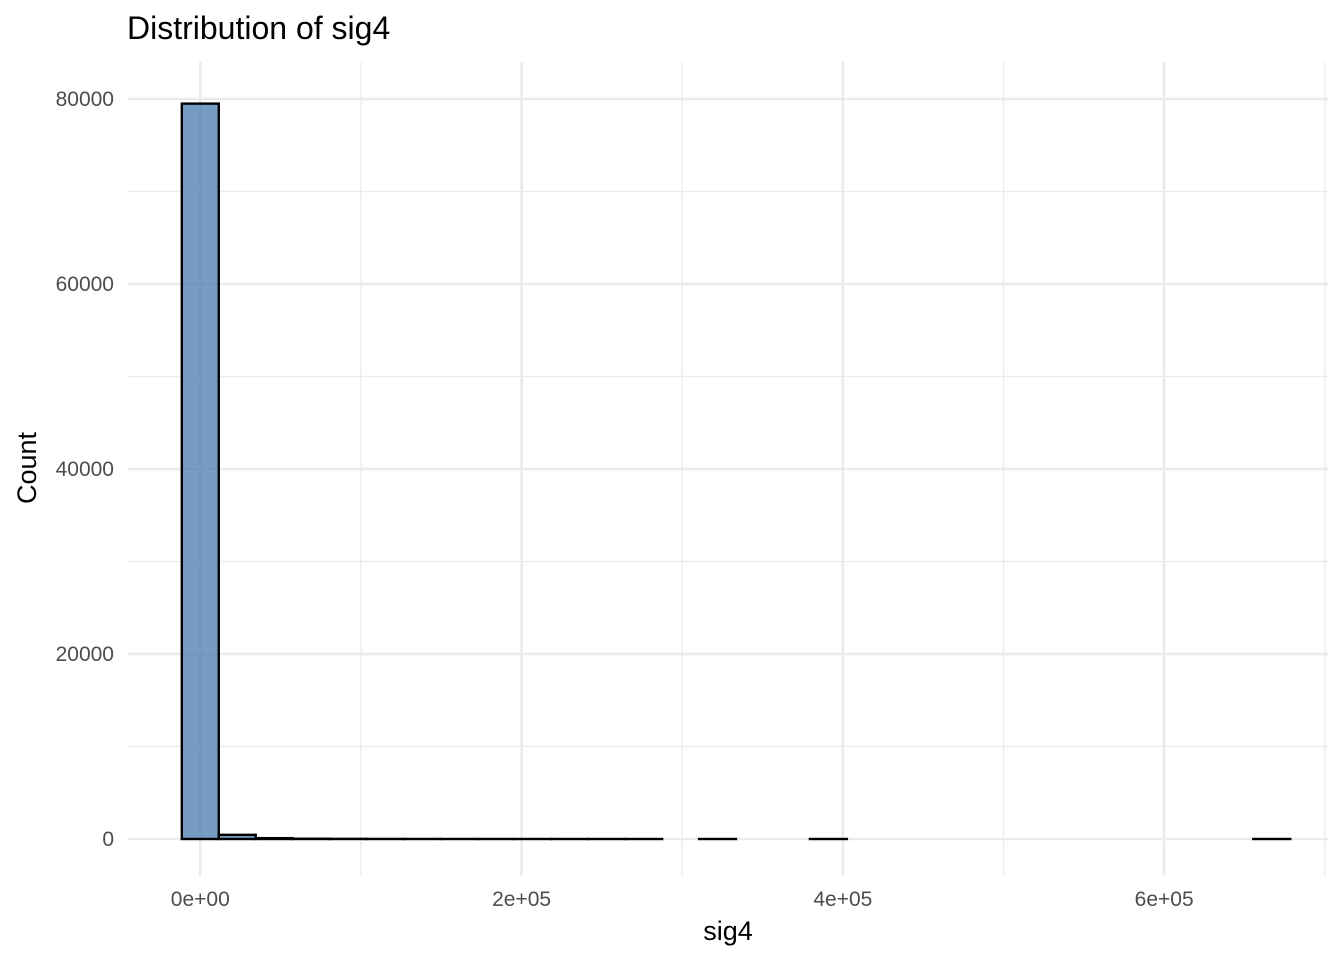  What do you see at coordinates (27, 467) in the screenshot?
I see `y-axis-title: Count` at bounding box center [27, 467].